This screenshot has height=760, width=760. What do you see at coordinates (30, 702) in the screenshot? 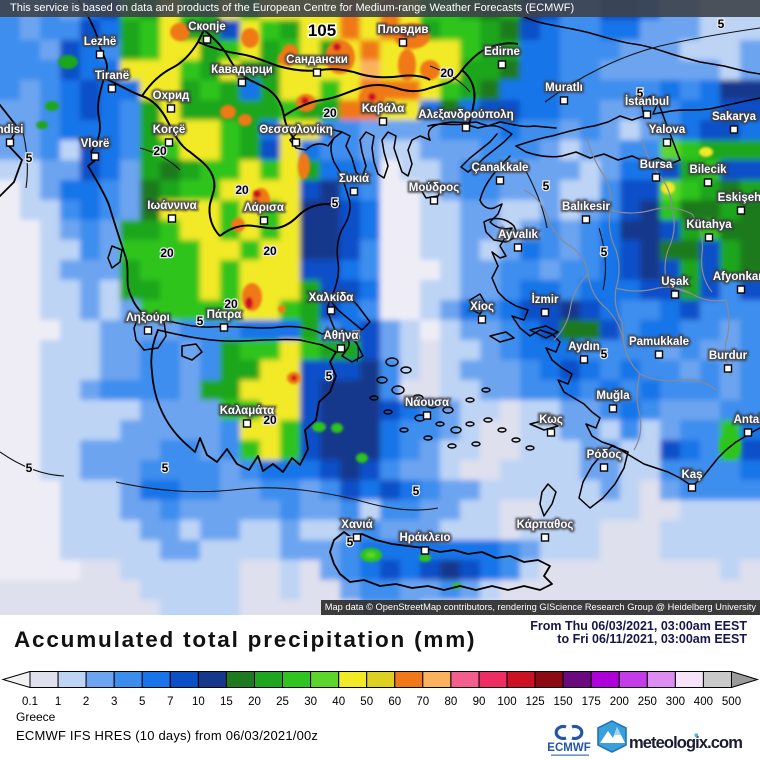
I see `svg-text: 0.1` at bounding box center [30, 702].